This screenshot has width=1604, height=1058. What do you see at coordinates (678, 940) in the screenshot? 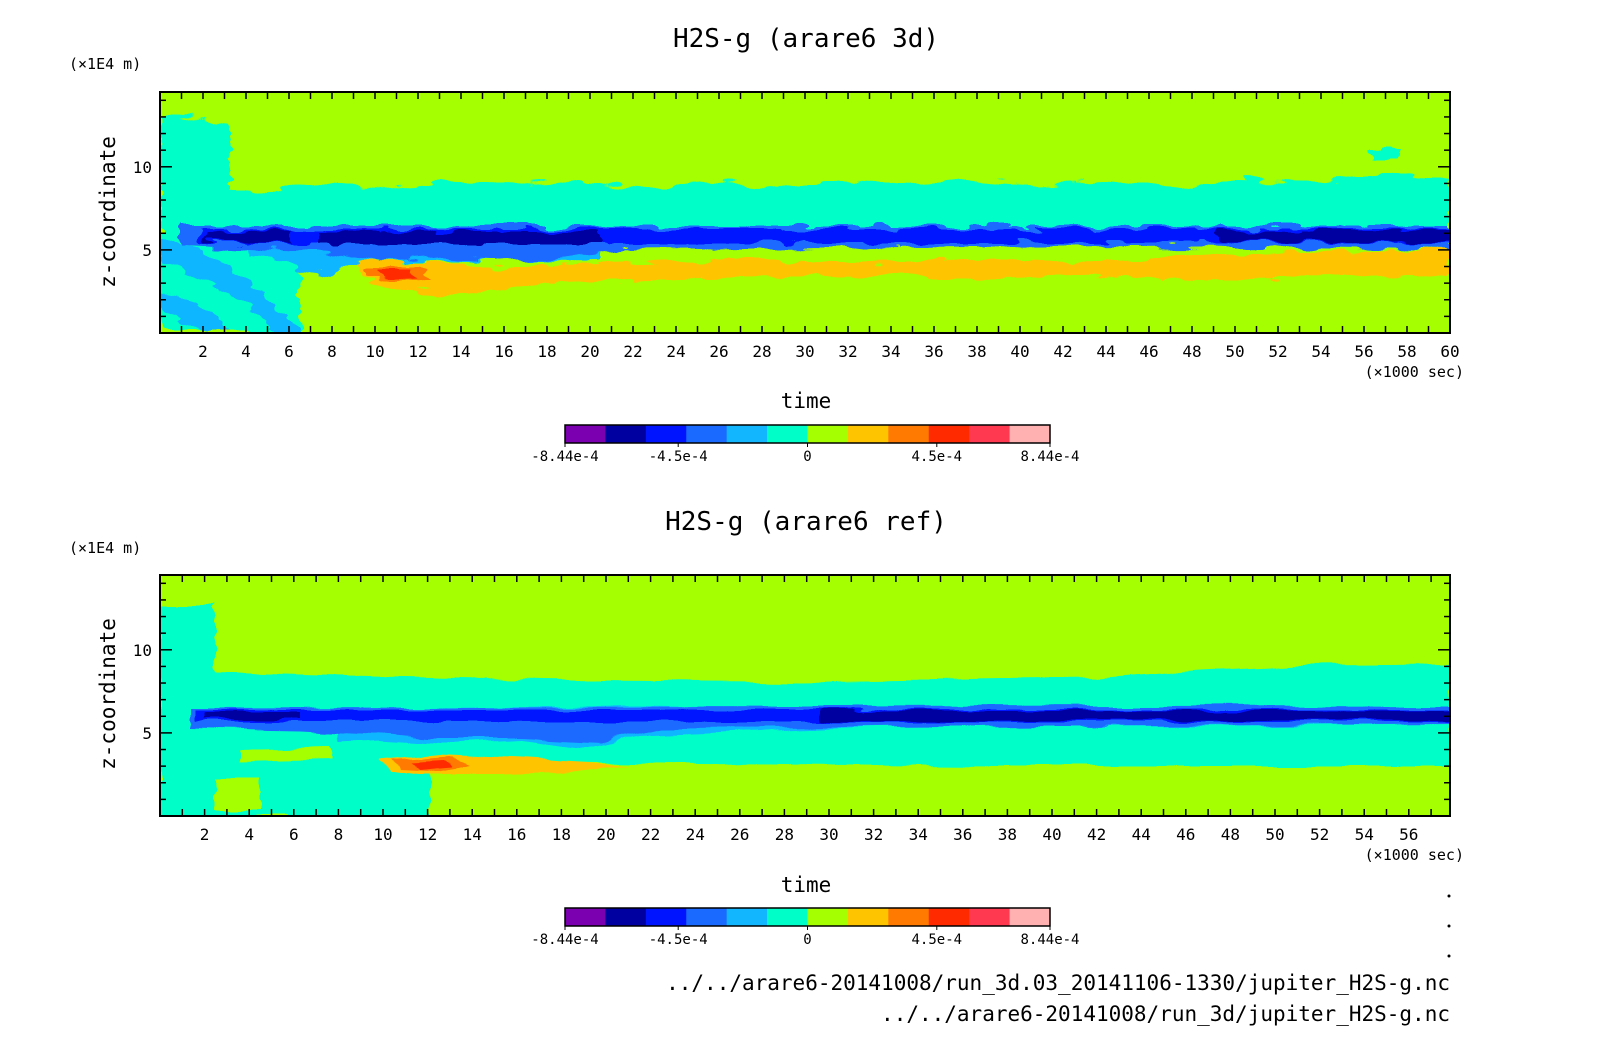
I see `colorbar-tick-label: -4.5e-4` at bounding box center [678, 940].